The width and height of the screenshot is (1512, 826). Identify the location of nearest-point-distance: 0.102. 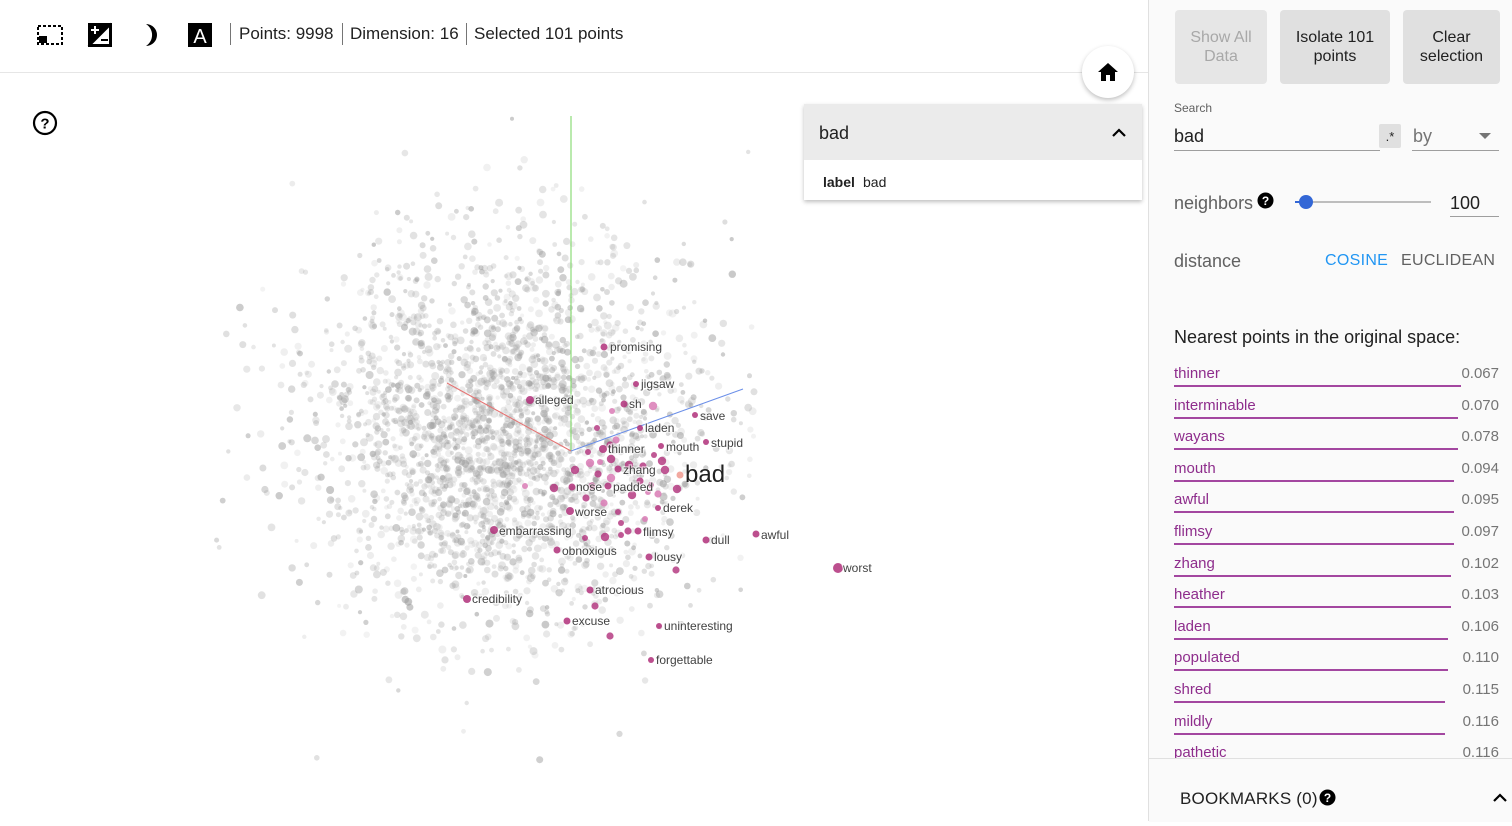
(1480, 563).